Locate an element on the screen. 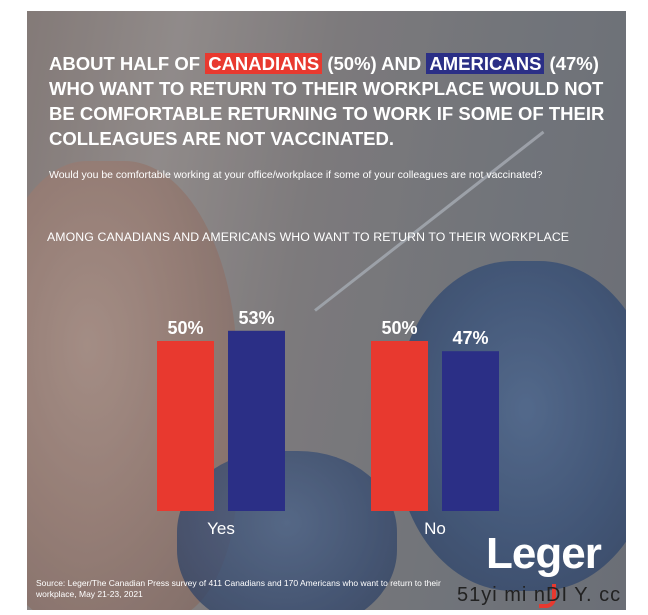 This screenshot has height=615, width=648. headline-part1: ABOUT HALF OF is located at coordinates (127, 63).